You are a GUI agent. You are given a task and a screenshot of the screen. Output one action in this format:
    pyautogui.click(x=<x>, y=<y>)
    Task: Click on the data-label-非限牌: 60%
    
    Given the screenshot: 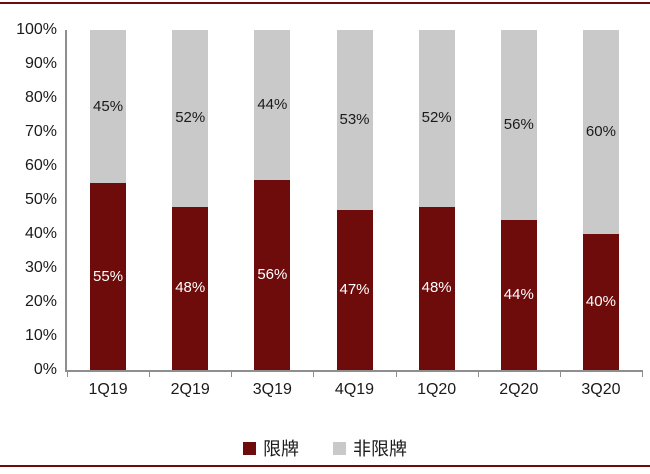 What is the action you would take?
    pyautogui.click(x=600, y=131)
    